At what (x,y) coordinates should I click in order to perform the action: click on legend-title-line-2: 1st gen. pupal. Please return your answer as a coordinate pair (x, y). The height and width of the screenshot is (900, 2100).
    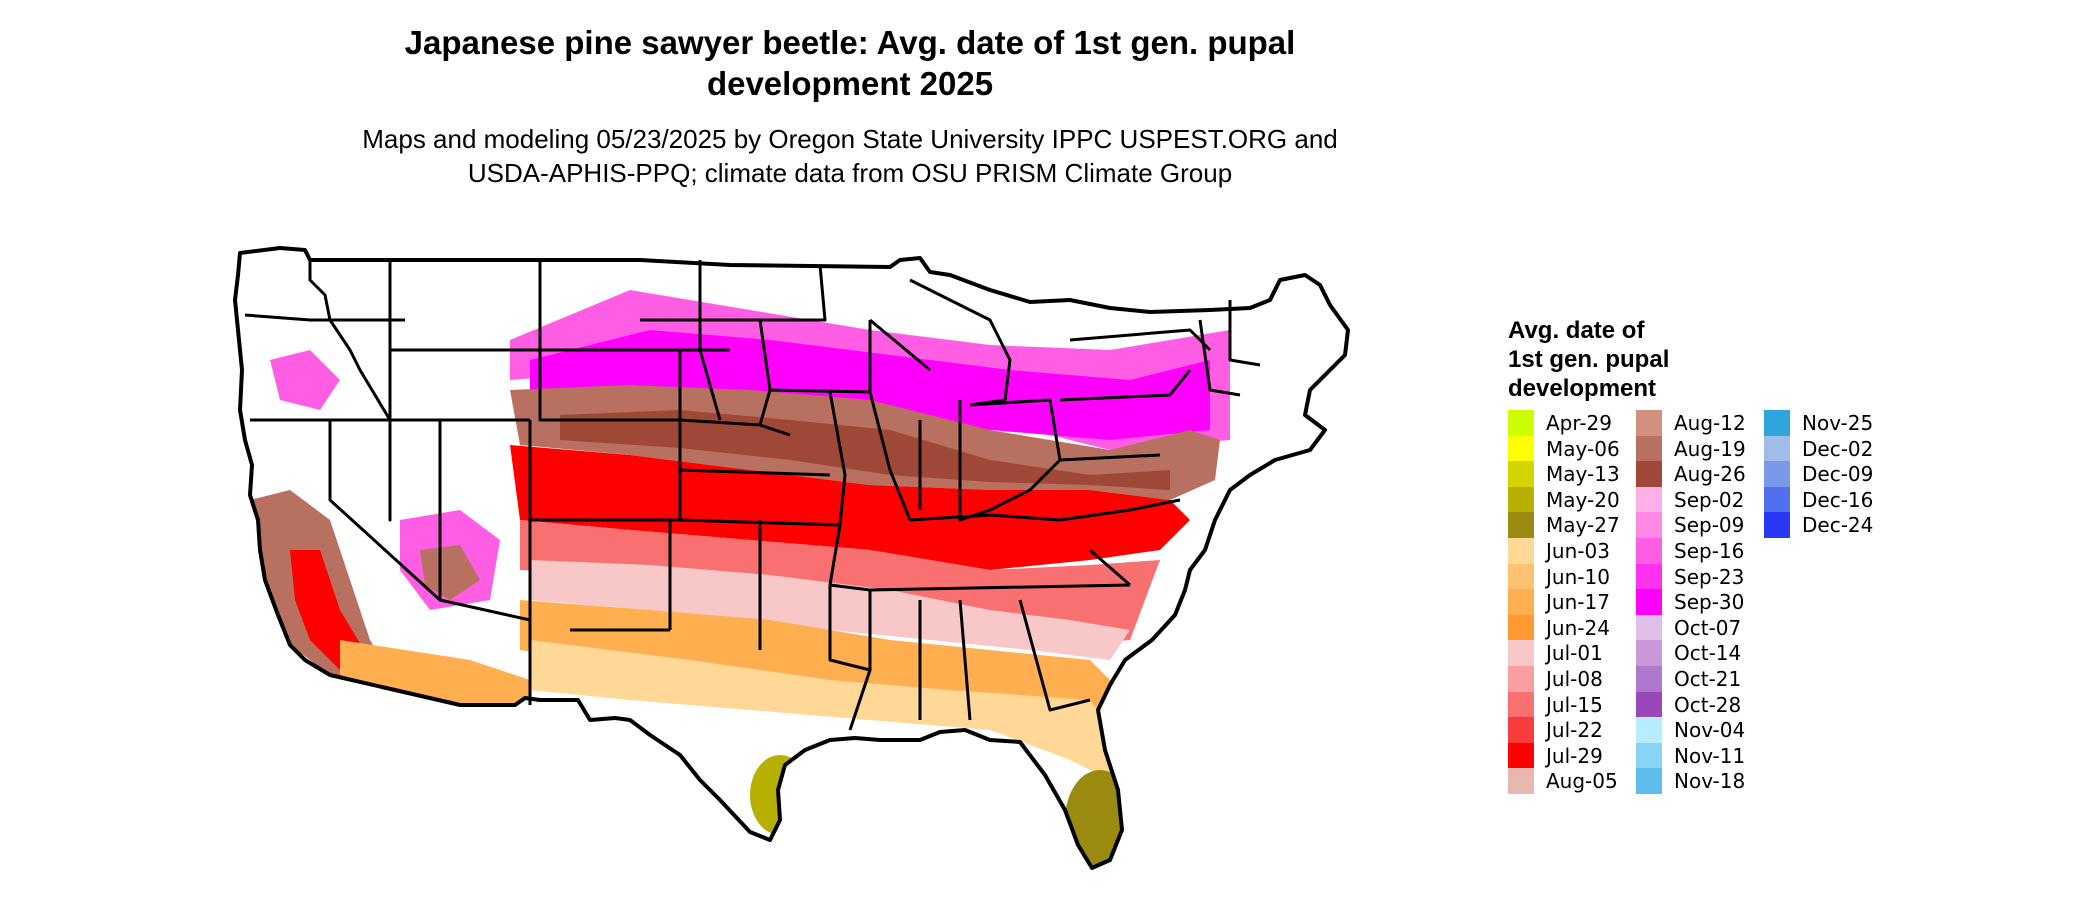
    Looking at the image, I should click on (1589, 359).